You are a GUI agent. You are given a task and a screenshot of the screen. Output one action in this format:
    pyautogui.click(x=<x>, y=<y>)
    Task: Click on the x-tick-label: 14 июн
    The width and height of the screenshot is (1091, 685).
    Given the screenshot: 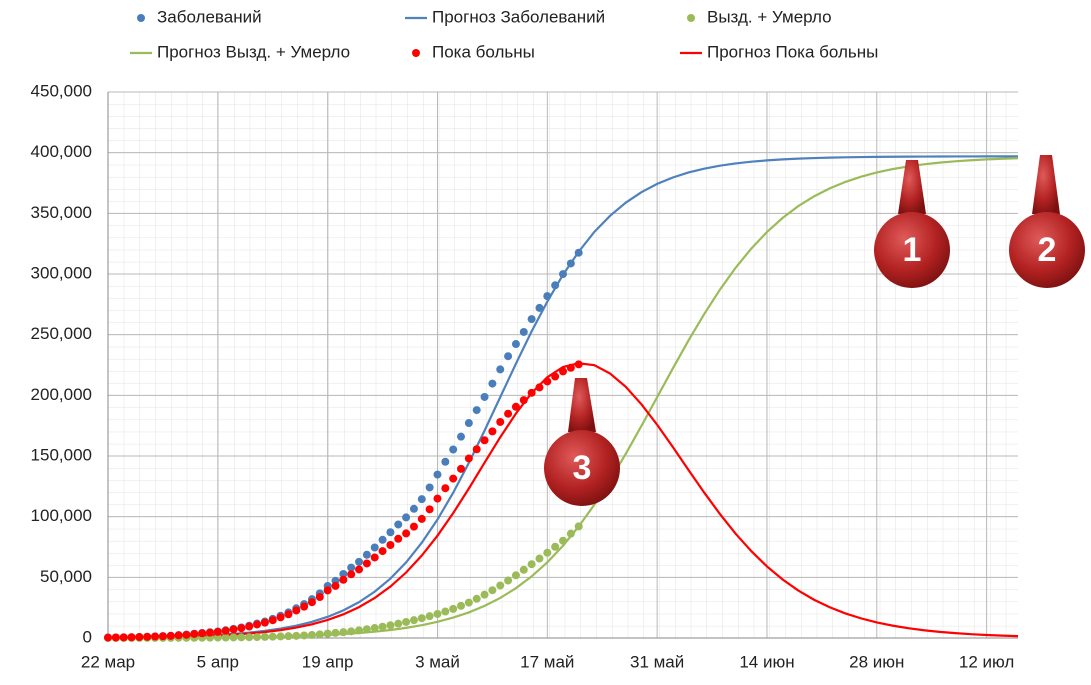 What is the action you would take?
    pyautogui.click(x=766, y=661)
    